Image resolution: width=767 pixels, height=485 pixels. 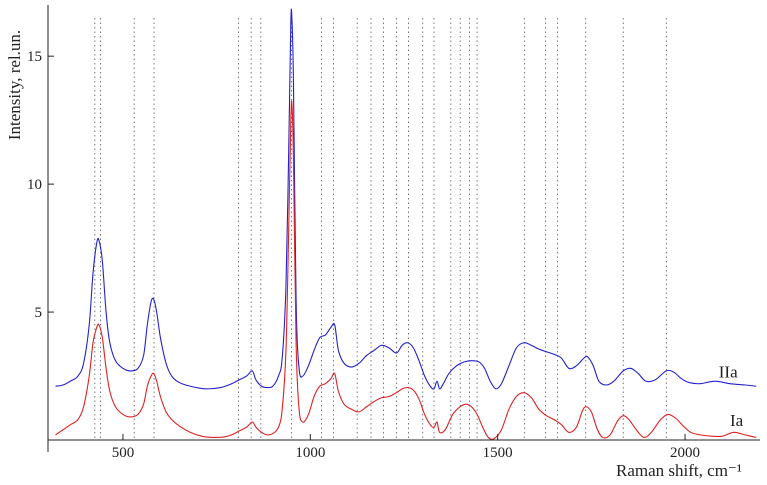 What do you see at coordinates (737, 420) in the screenshot?
I see `series-label-ia: Ia` at bounding box center [737, 420].